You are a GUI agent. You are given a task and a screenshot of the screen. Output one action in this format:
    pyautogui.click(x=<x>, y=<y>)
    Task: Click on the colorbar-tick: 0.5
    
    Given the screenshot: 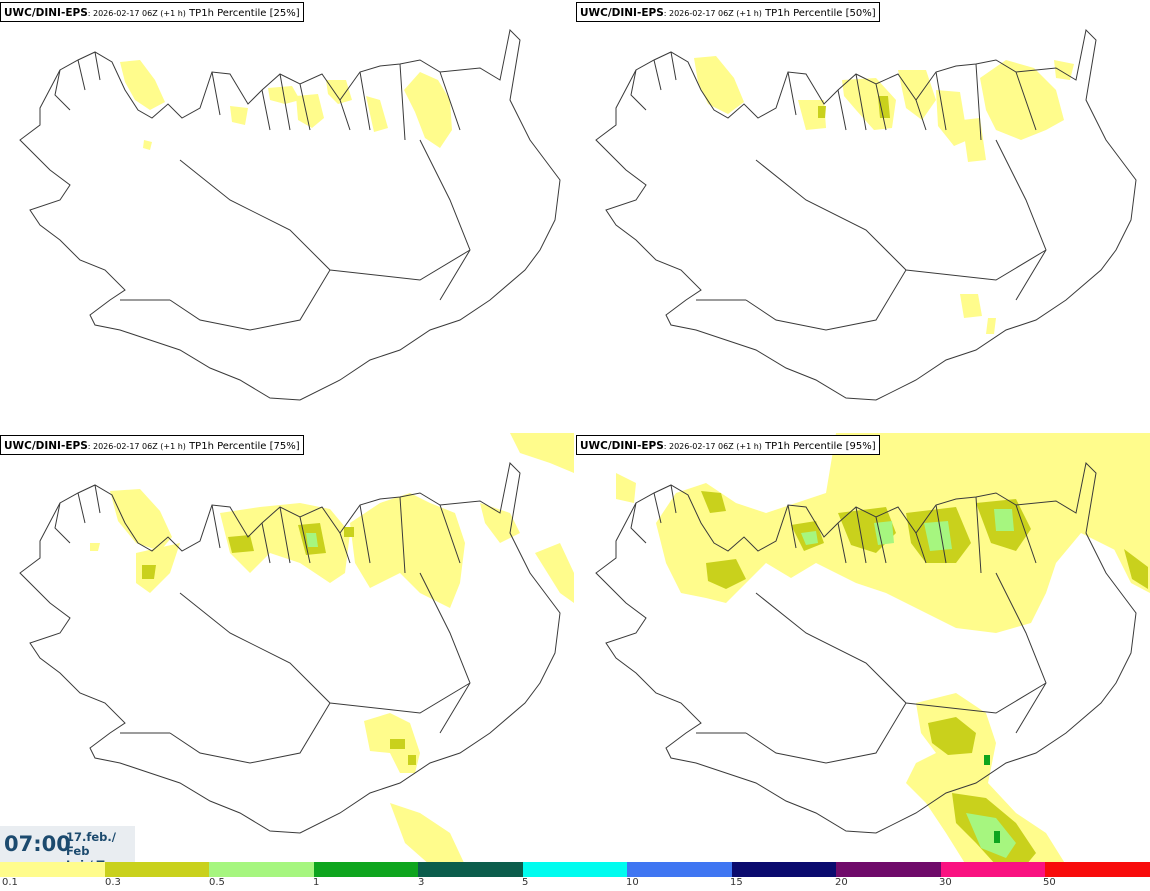 What is the action you would take?
    pyautogui.click(x=217, y=882)
    